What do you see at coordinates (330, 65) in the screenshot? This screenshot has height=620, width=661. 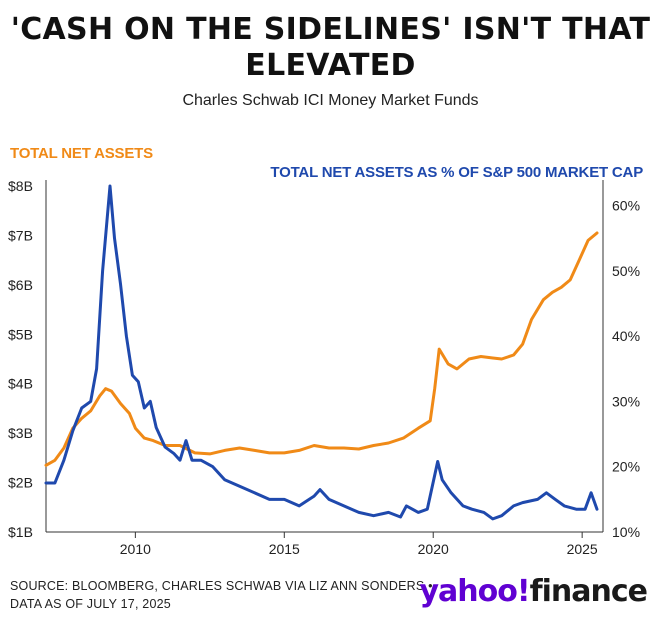 I see `title-line-2: ELEVATED` at bounding box center [330, 65].